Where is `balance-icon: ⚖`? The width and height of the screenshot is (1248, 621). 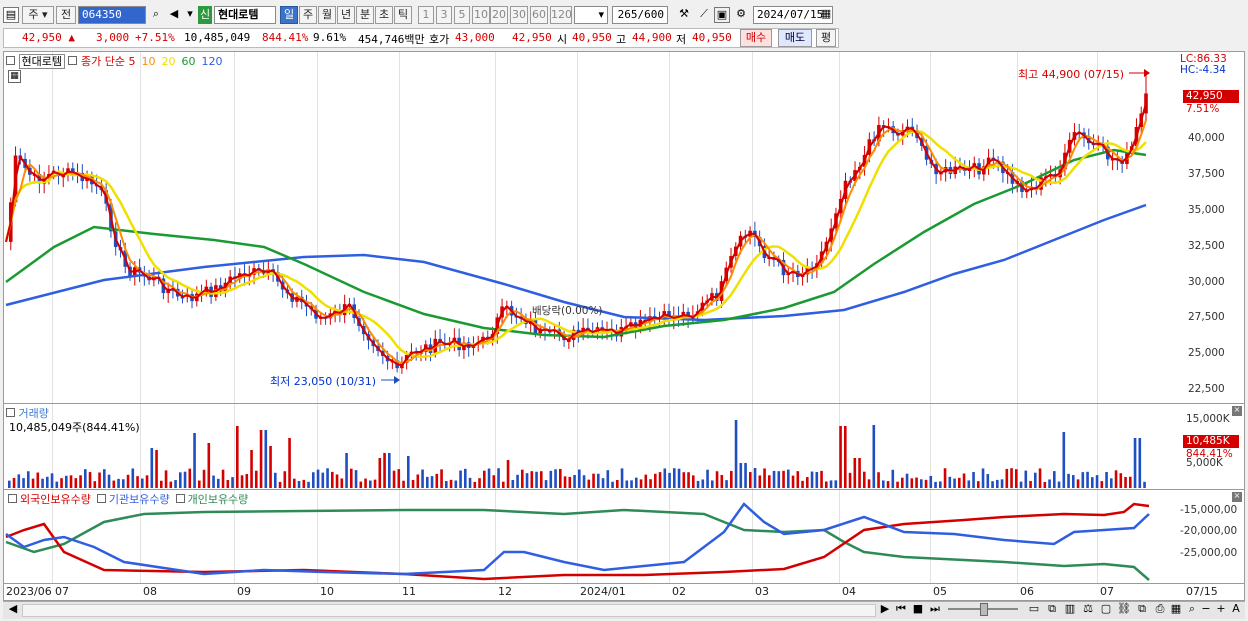 balance-icon: ⚖ is located at coordinates (1088, 608).